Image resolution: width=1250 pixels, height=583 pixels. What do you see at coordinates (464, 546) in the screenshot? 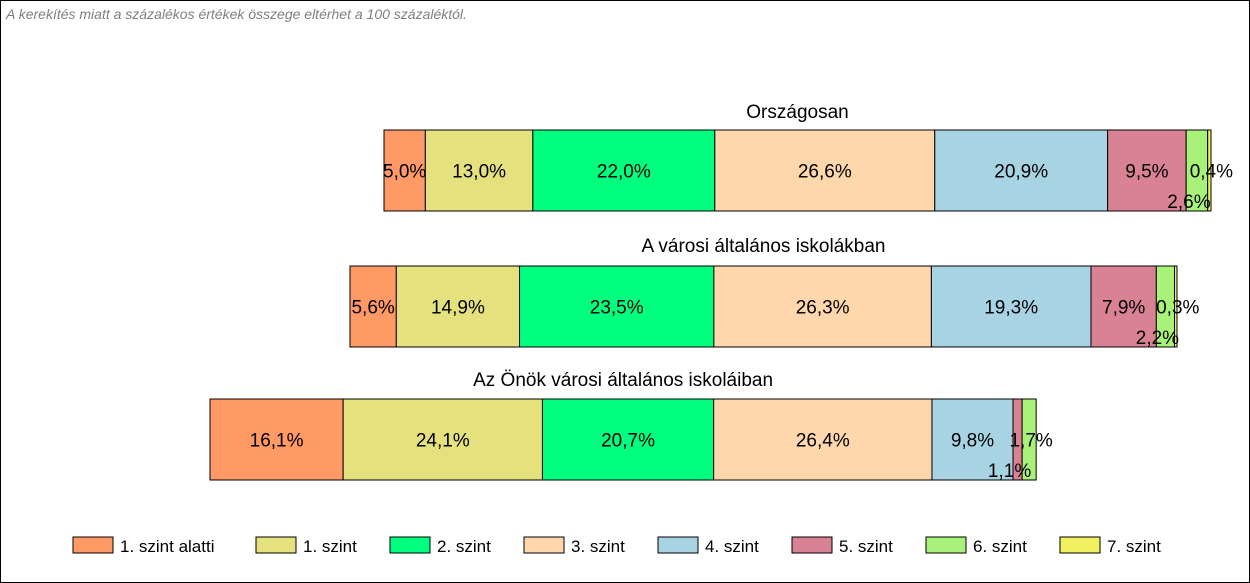
I see `legend-label: 2. szint` at bounding box center [464, 546].